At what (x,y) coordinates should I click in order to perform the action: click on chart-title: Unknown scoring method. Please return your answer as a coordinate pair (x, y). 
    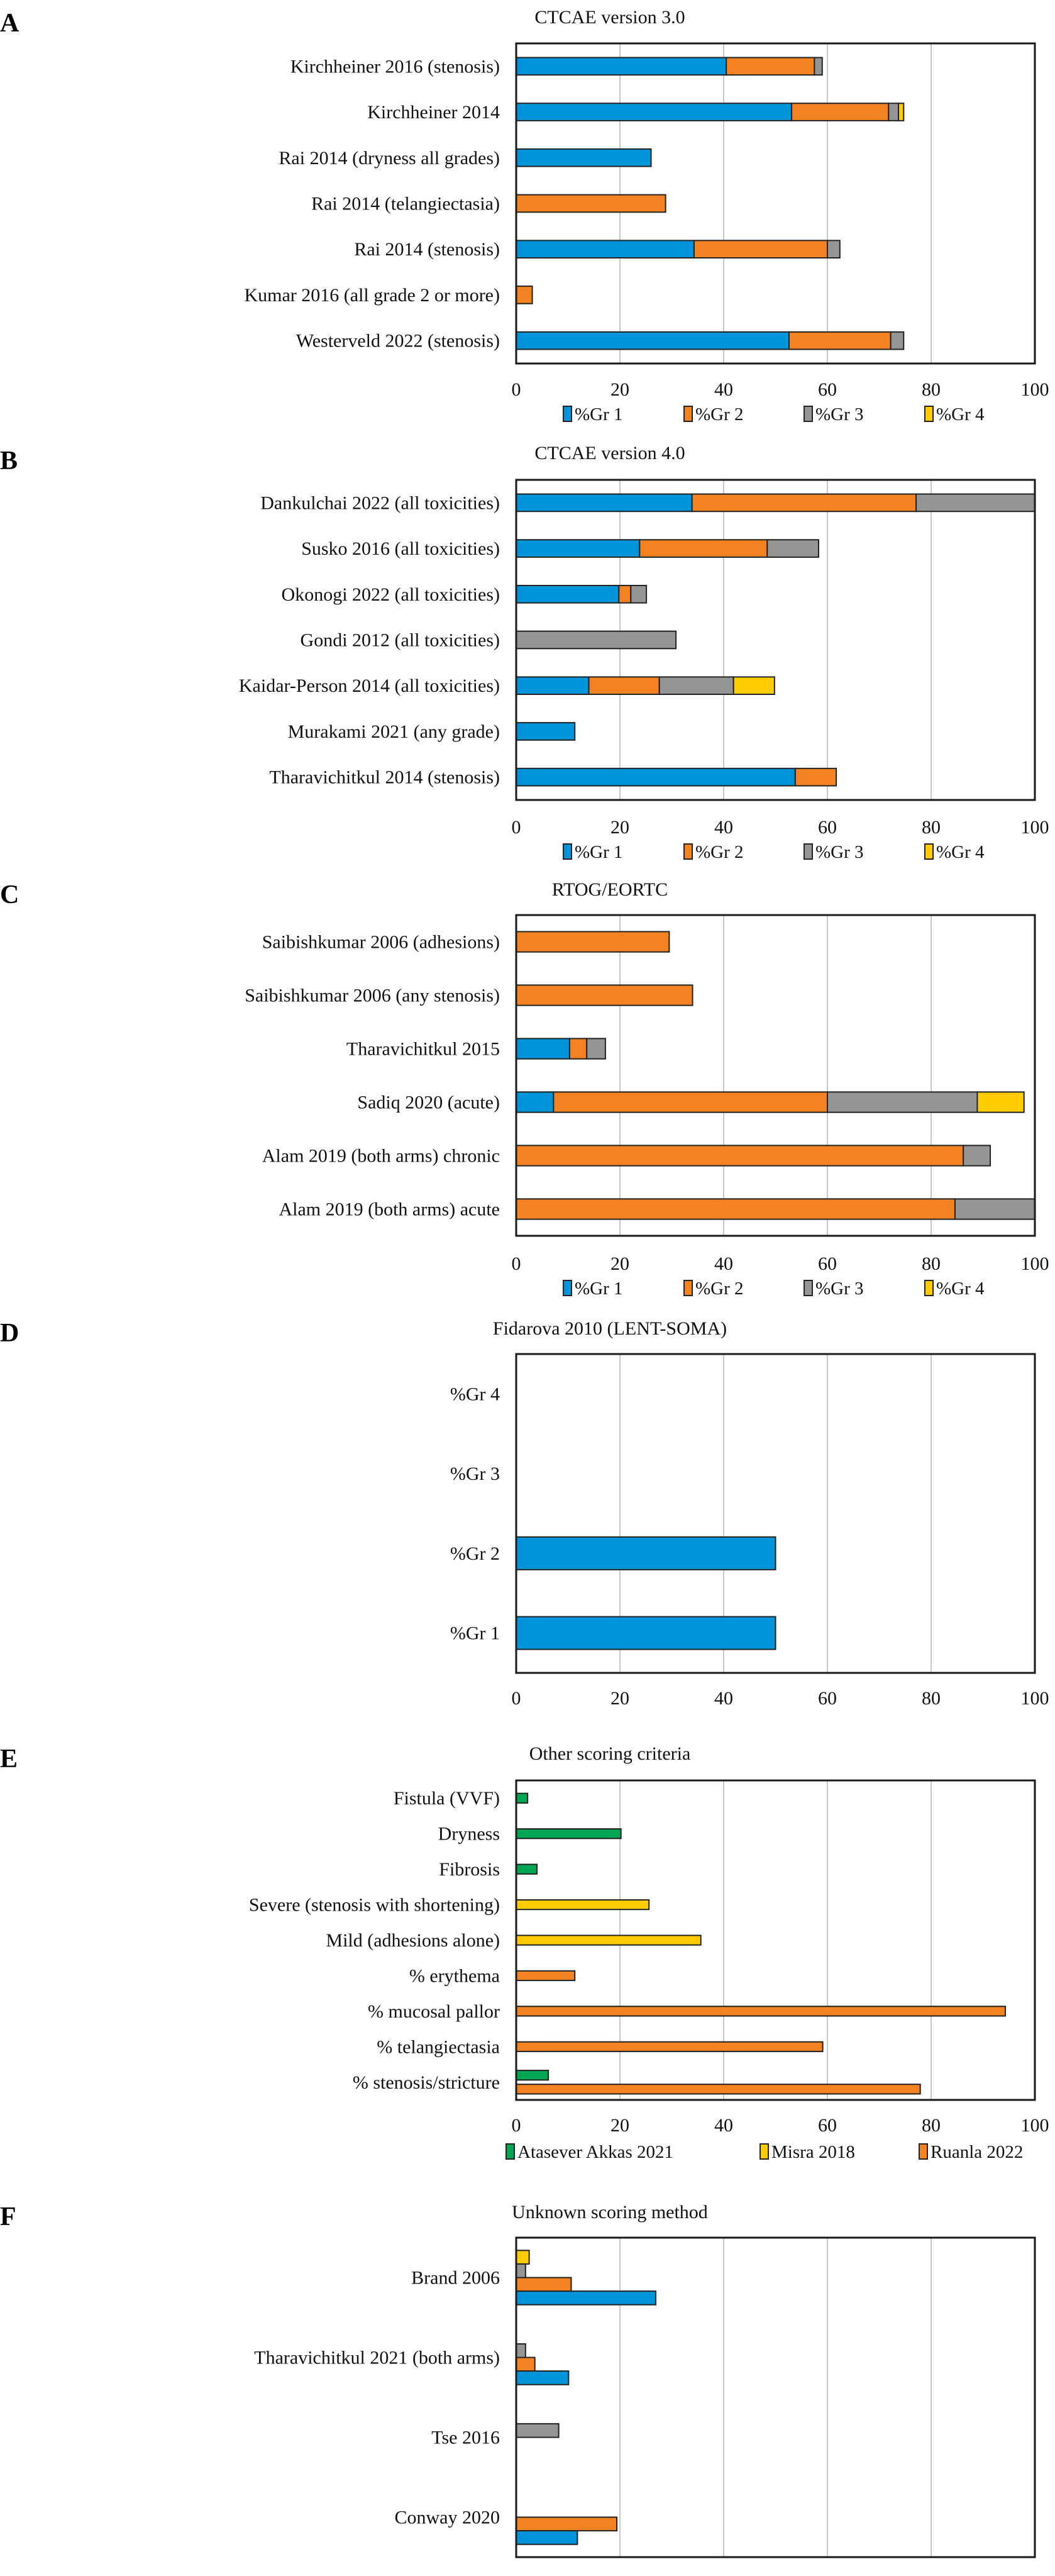
    Looking at the image, I should click on (610, 2212).